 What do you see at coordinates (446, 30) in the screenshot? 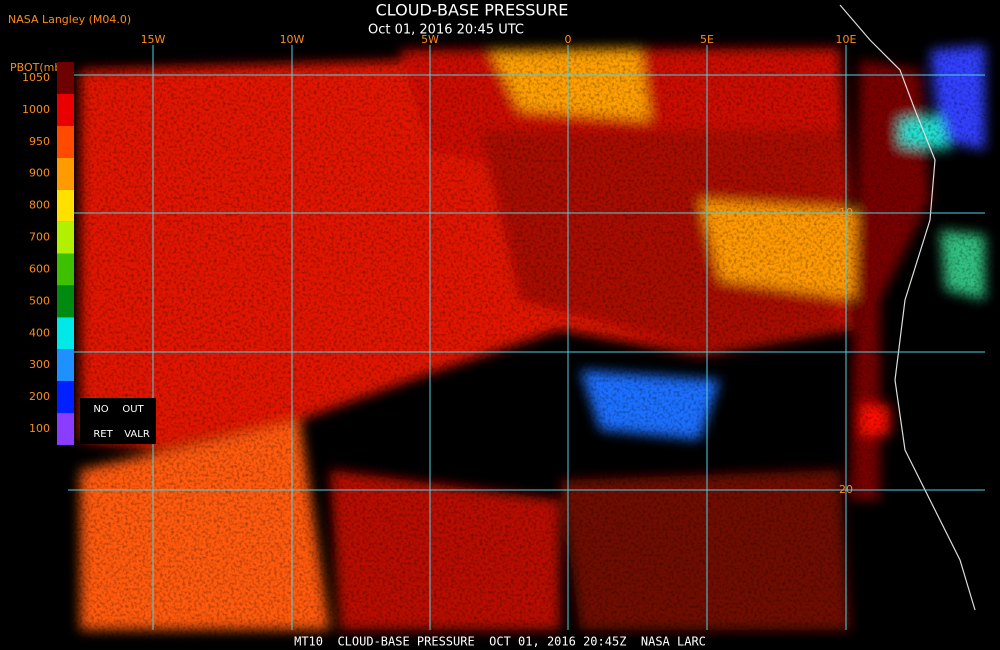
I see `subtitle: Oct 01, 2016 20:45 UTC` at bounding box center [446, 30].